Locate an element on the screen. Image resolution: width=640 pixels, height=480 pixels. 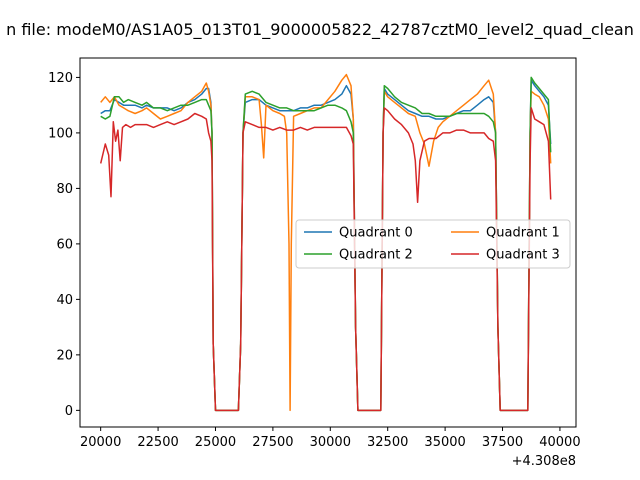
x-tick-label: 30000 is located at coordinates (330, 442).